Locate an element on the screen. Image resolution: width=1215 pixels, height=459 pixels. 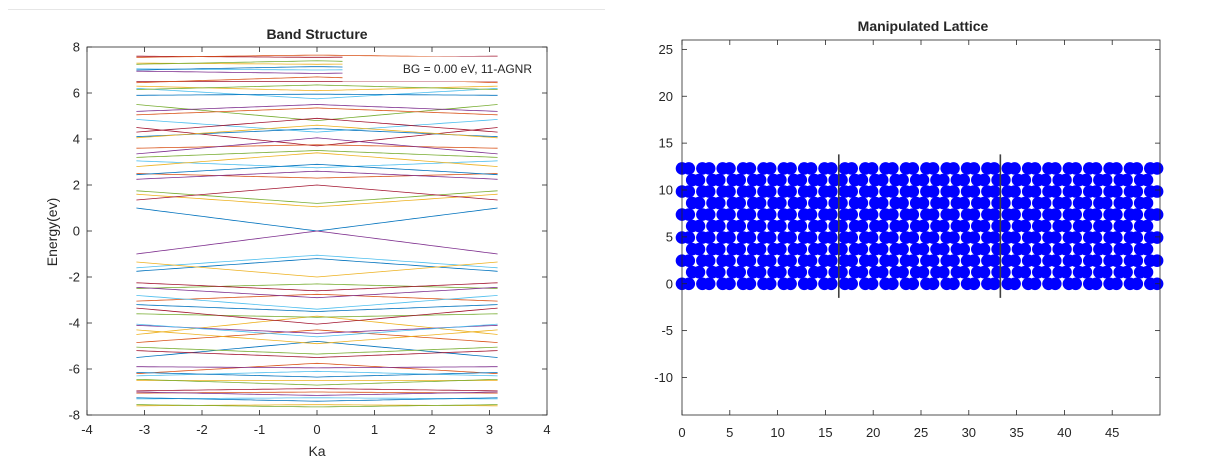
band-y-axis-label: Energy(ev) is located at coordinates (52, 232).